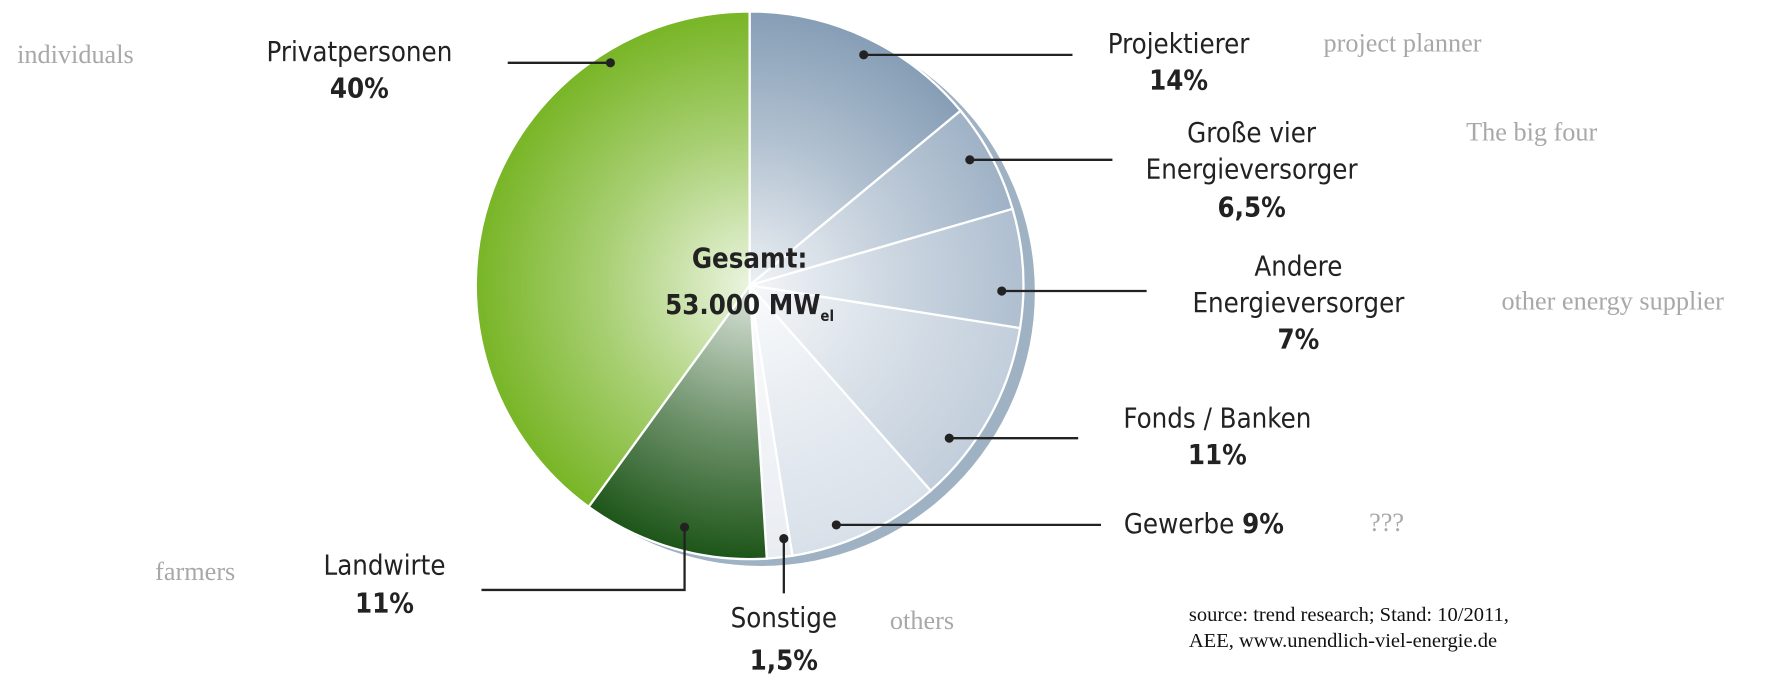  What do you see at coordinates (359, 52) in the screenshot?
I see `category-label: Privatpersonen` at bounding box center [359, 52].